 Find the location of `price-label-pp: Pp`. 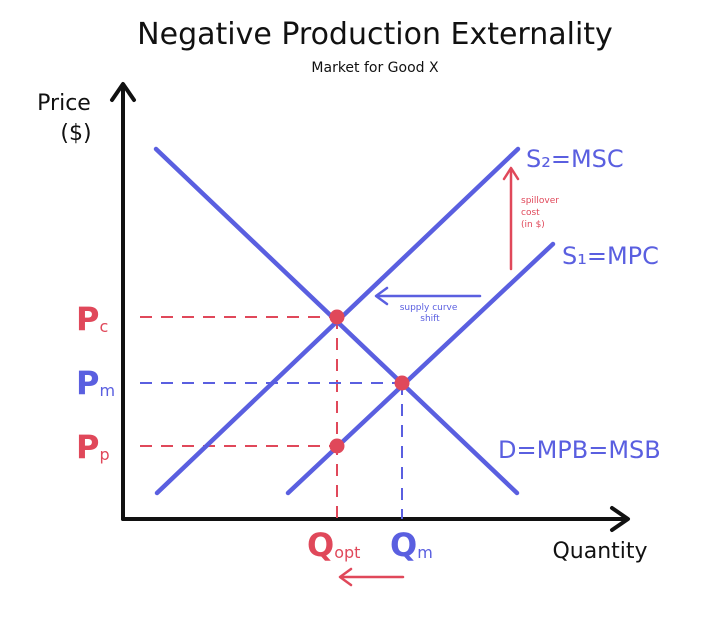

price-label-pp: Pp is located at coordinates (93, 447).